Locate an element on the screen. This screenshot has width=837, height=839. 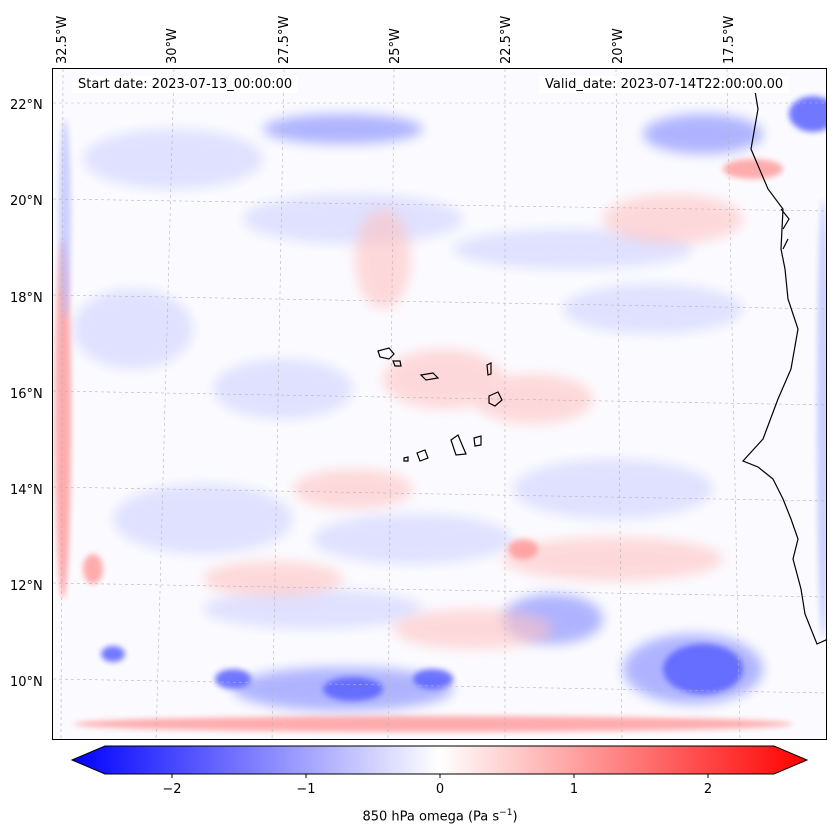
cape-verde-sao-nicolau is located at coordinates (429, 376).